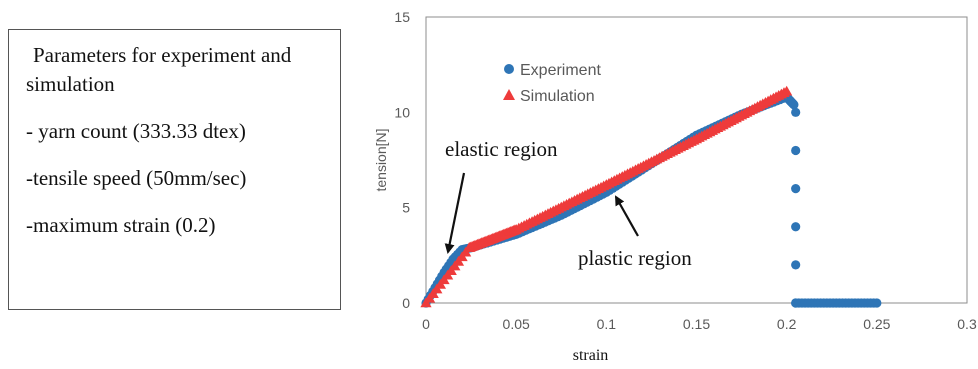 The width and height of the screenshot is (978, 369). I want to click on chart-annotations: elastic region plastic region, so click(568, 203).